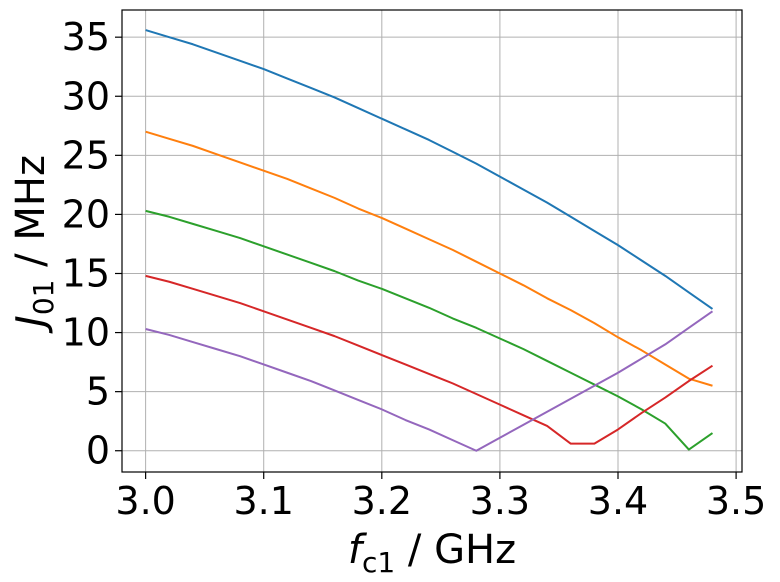 The image size is (780, 582). What do you see at coordinates (500, 501) in the screenshot?
I see `x-tick-label: 3.3` at bounding box center [500, 501].